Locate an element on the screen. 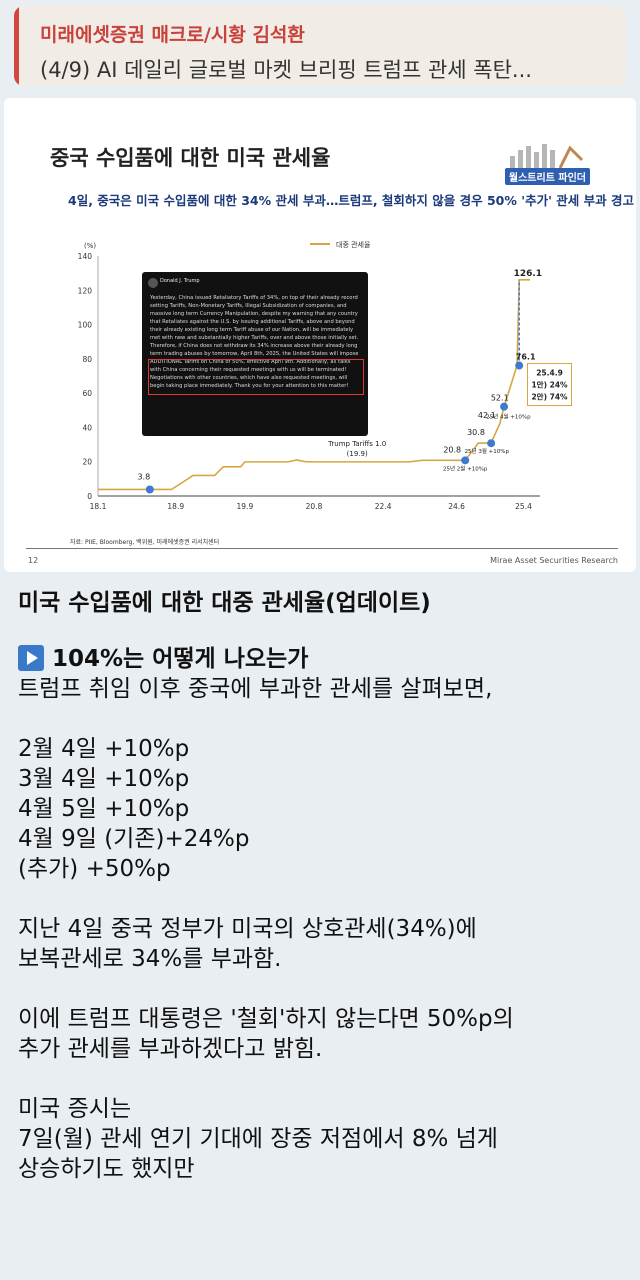 Image resolution: width=640 pixels, height=1280 pixels. x-tick-label: 19.9 is located at coordinates (245, 506).